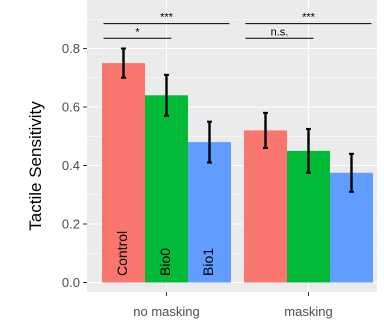 Image resolution: width=384 pixels, height=322 pixels. What do you see at coordinates (71, 224) in the screenshot?
I see `y-tick-label: 0.2` at bounding box center [71, 224].